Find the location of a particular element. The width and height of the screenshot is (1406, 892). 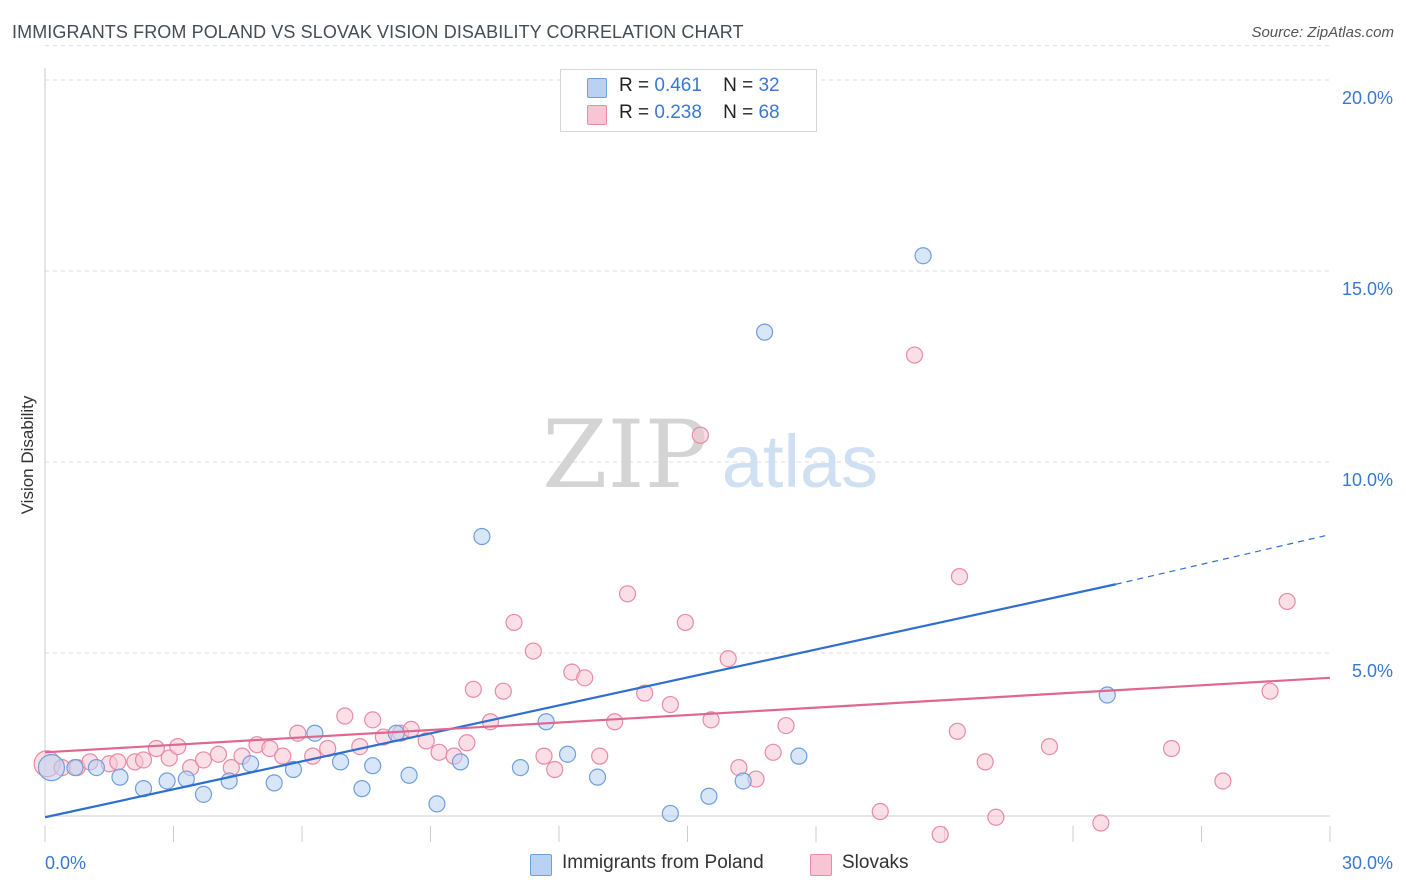

slovaks-r-value: 0.238 is located at coordinates (678, 112).